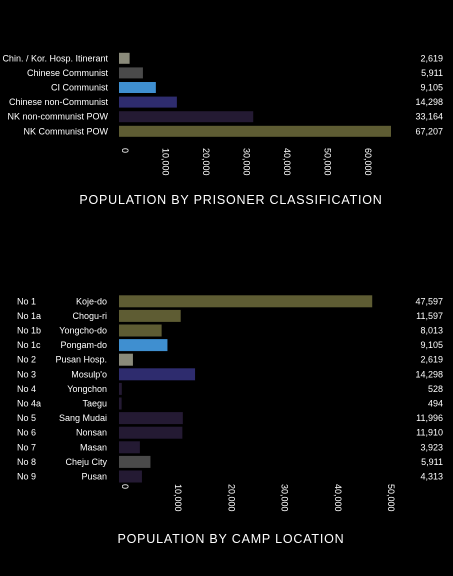 This screenshot has width=453, height=576. I want to click on value-label: 47,597, so click(429, 301).